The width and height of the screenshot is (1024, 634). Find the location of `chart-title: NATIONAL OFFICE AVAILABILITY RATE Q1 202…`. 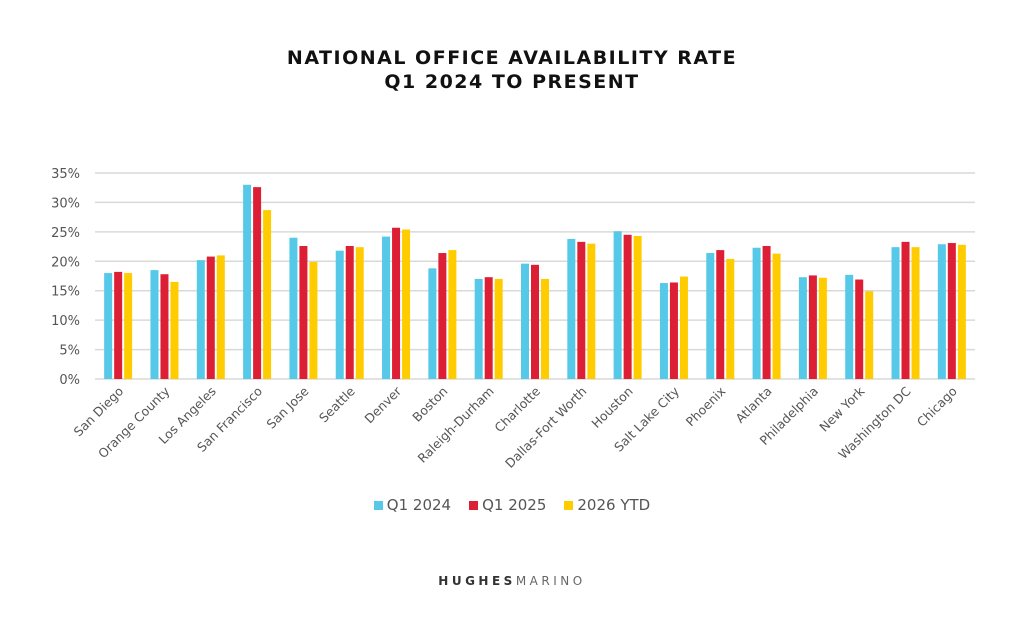

chart-title: NATIONAL OFFICE AVAILABILITY RATE Q1 202… is located at coordinates (512, 70).